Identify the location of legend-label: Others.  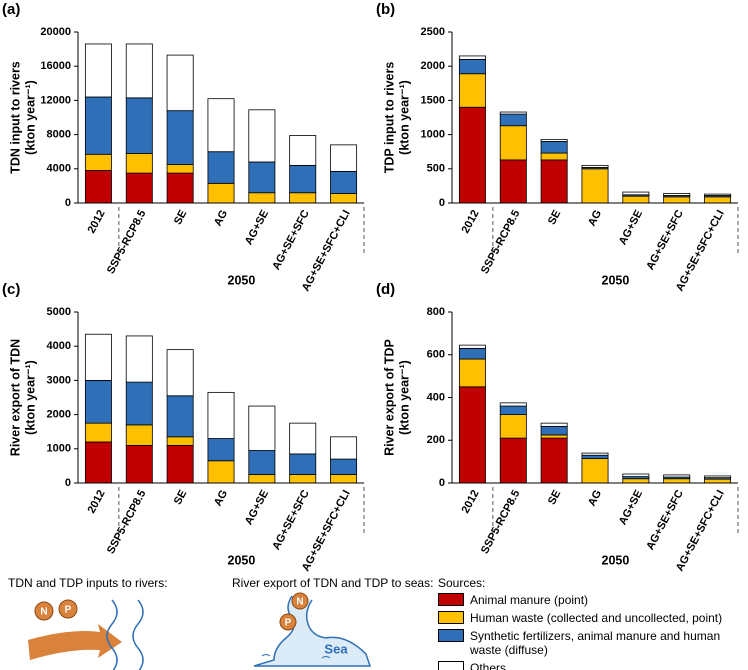
(488, 665).